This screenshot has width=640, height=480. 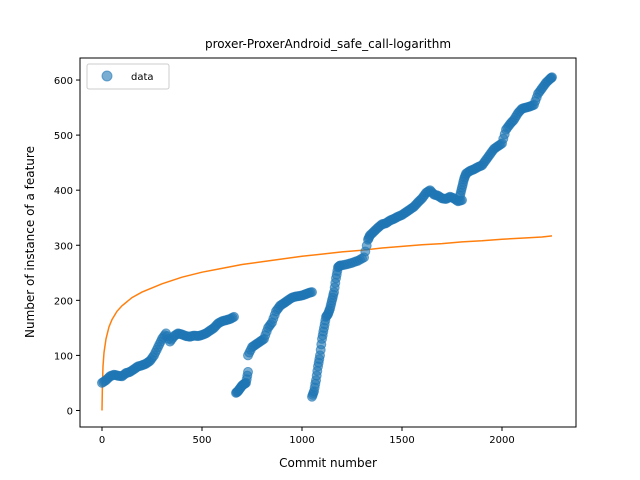 I want to click on y-axis-label: Number of instance of a feature, so click(x=30, y=242).